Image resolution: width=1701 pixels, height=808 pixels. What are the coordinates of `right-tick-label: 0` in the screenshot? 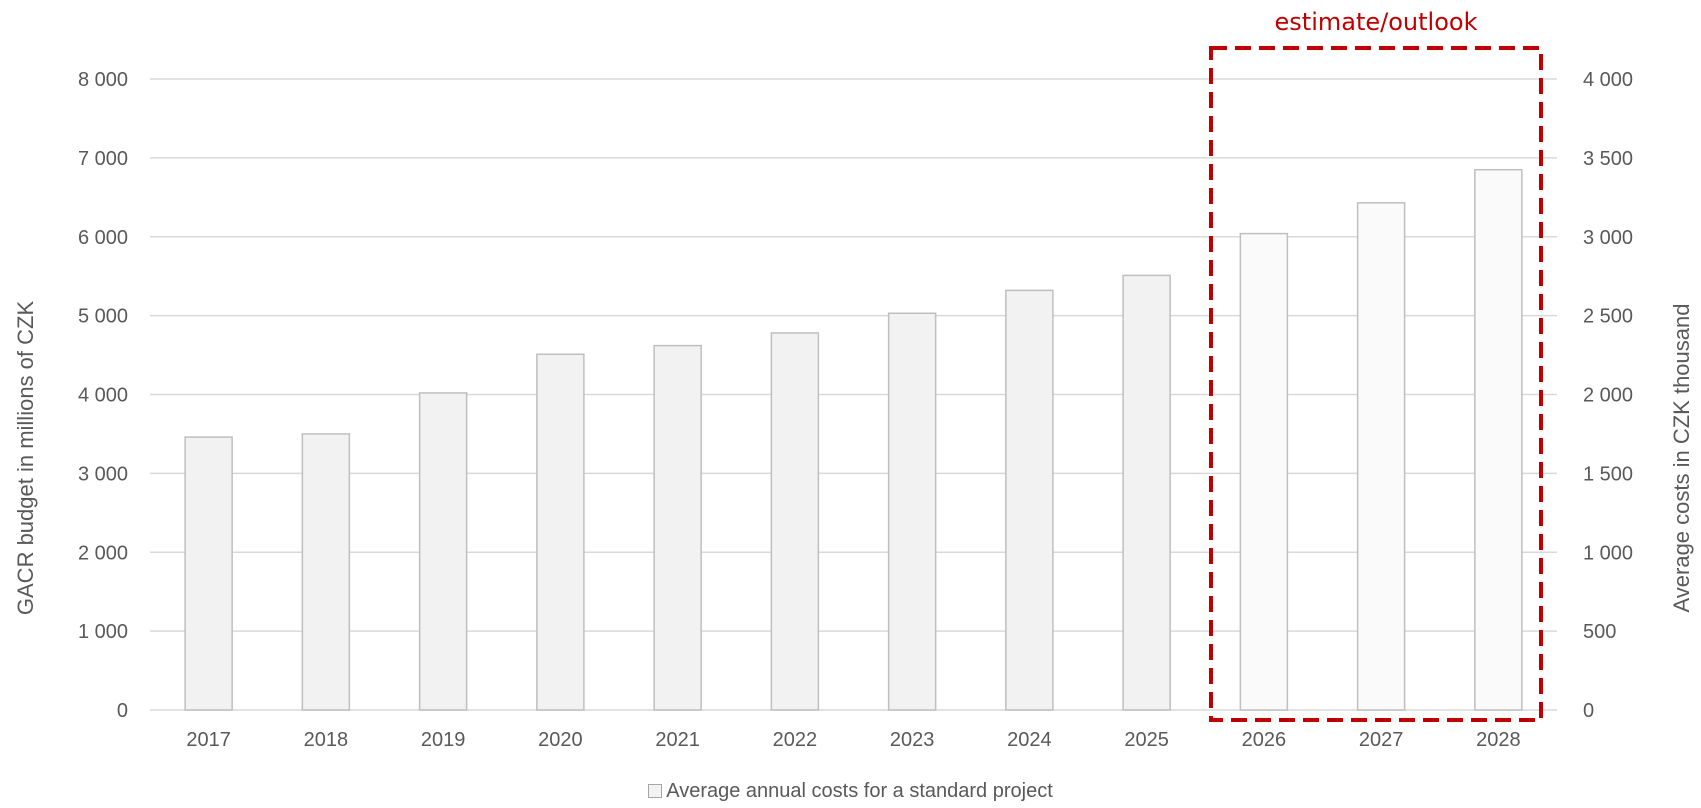 It's located at (1588, 711).